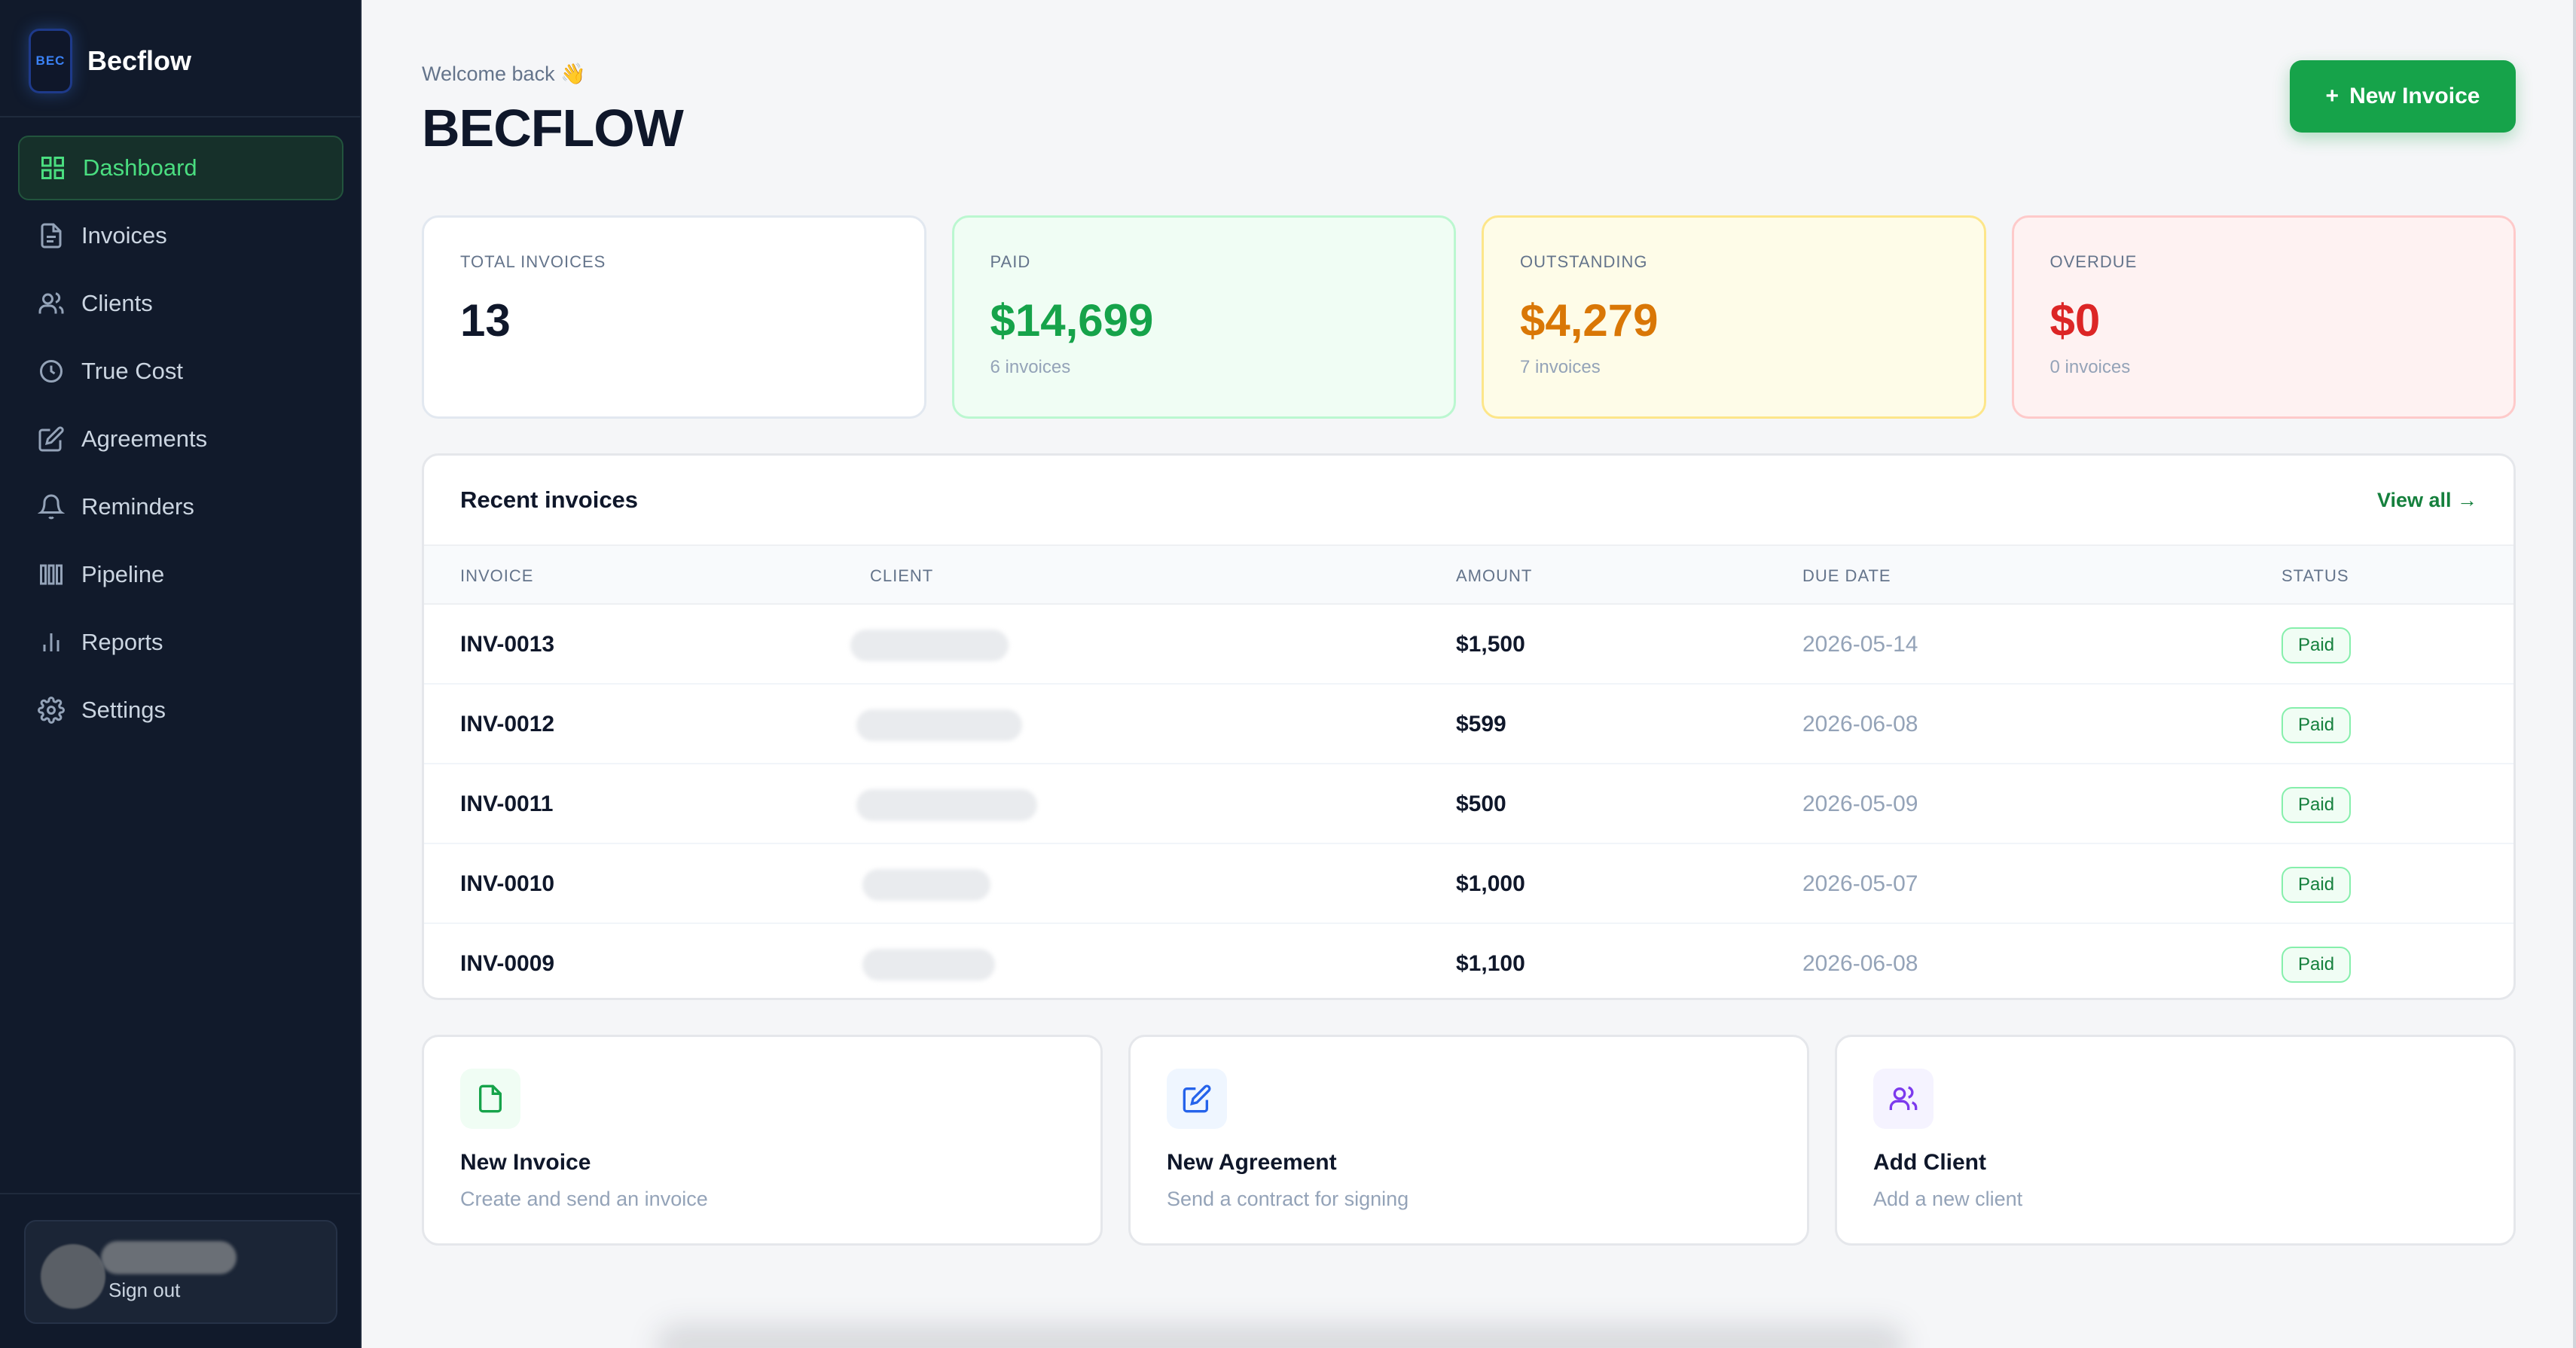 Image resolution: width=2576 pixels, height=1348 pixels. I want to click on stat-value: $4,279, so click(1590, 320).